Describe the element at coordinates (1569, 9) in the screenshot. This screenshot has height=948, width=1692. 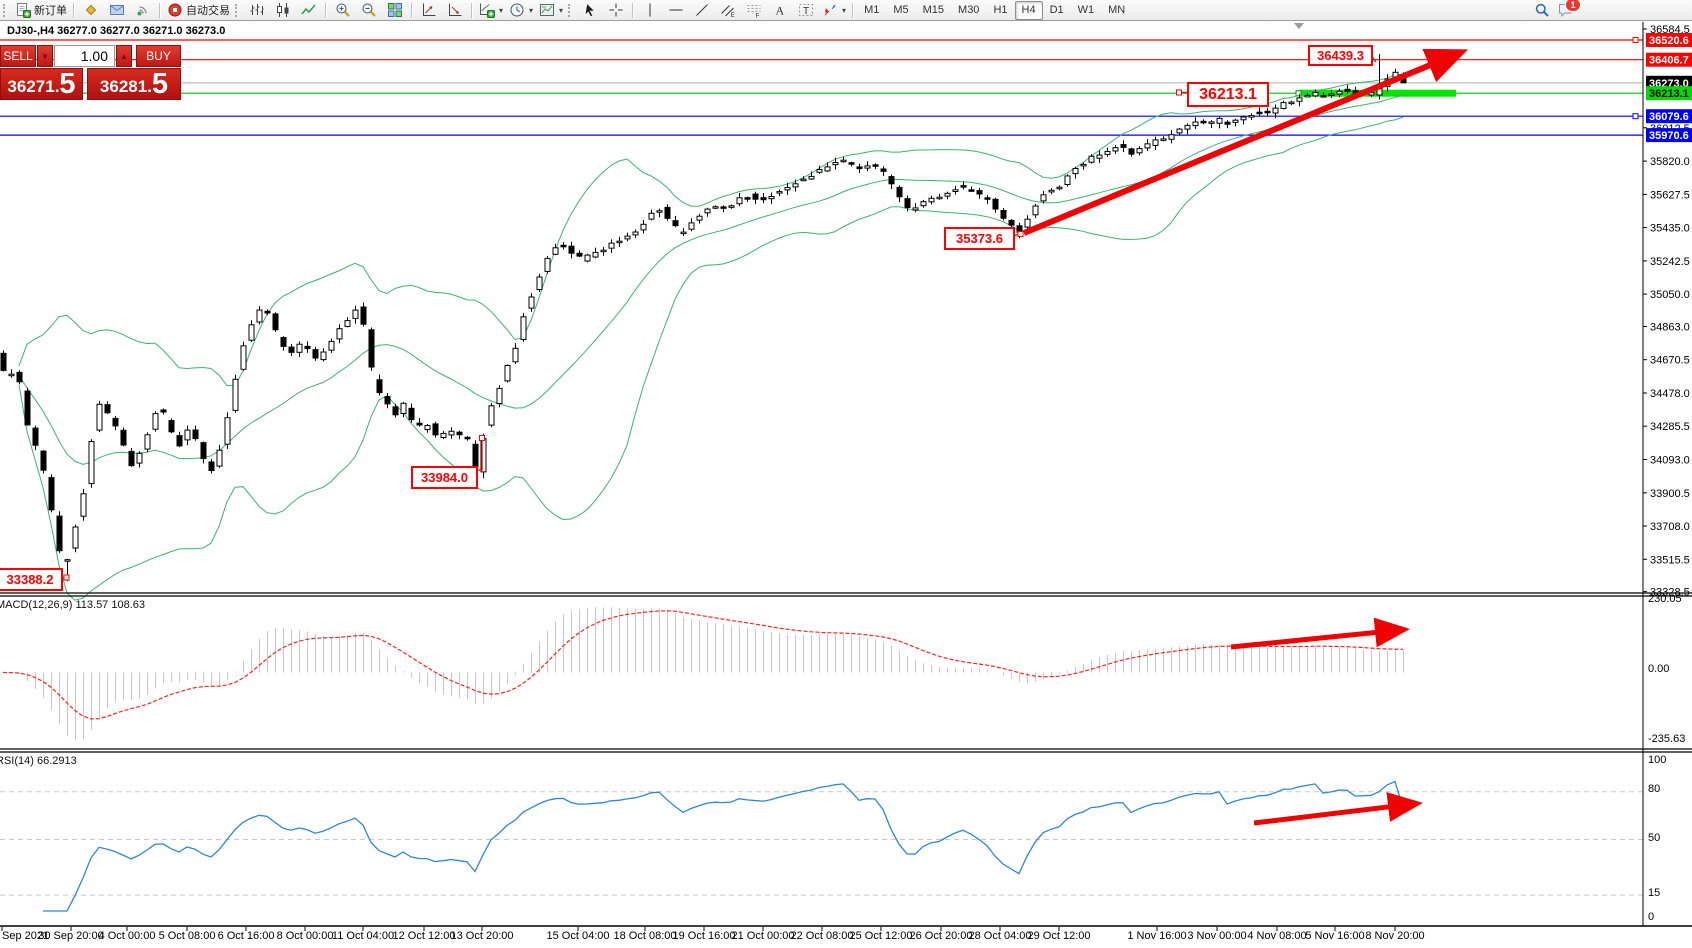
I see `chat-button: 1` at that location.